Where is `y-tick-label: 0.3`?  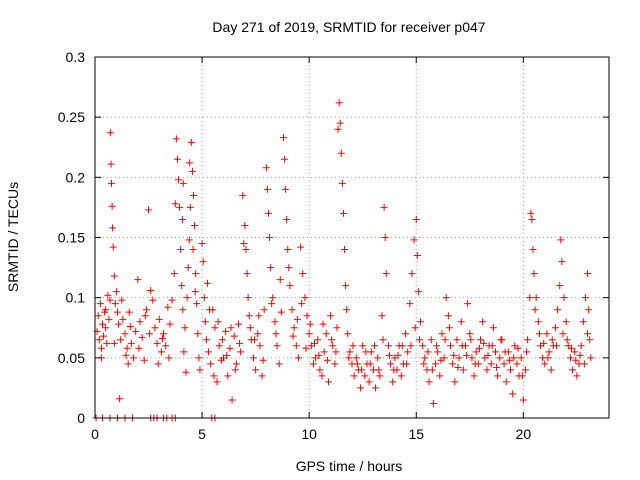 y-tick-label: 0.3 is located at coordinates (76, 57).